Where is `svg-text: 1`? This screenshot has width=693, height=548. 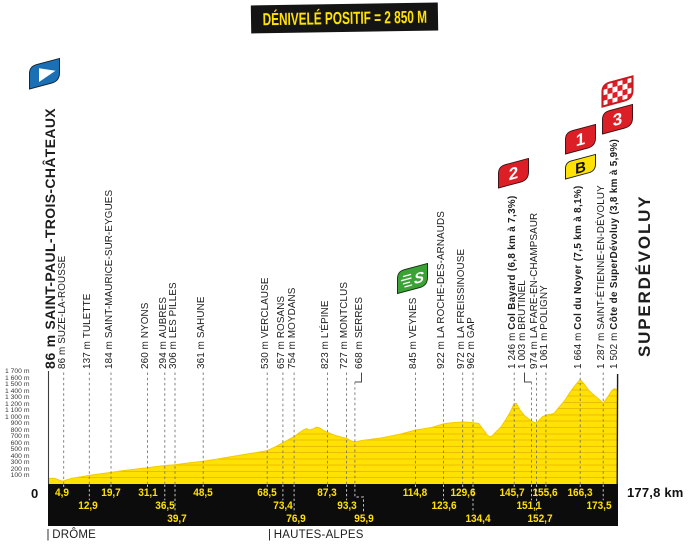
svg-text: 1 is located at coordinates (580, 138).